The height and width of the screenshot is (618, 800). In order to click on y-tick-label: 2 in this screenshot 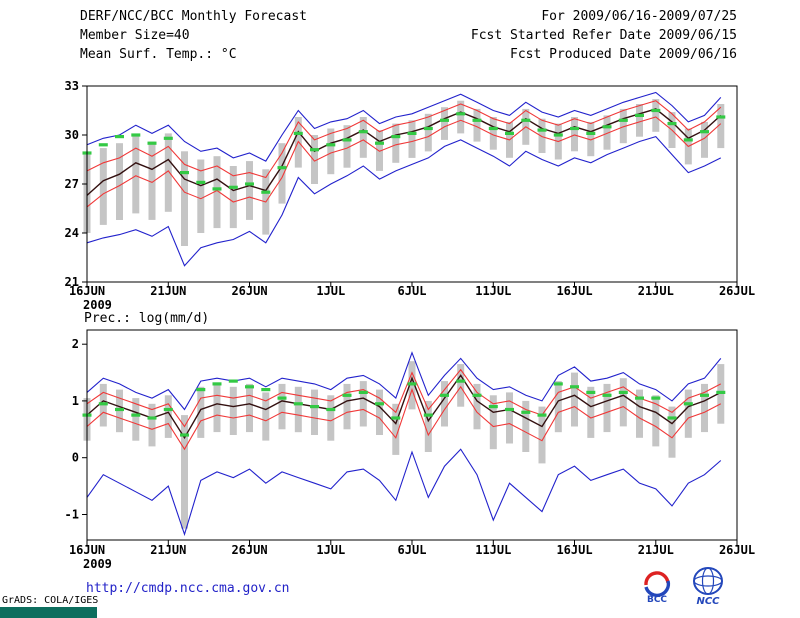, I will do `click(75, 344)`.